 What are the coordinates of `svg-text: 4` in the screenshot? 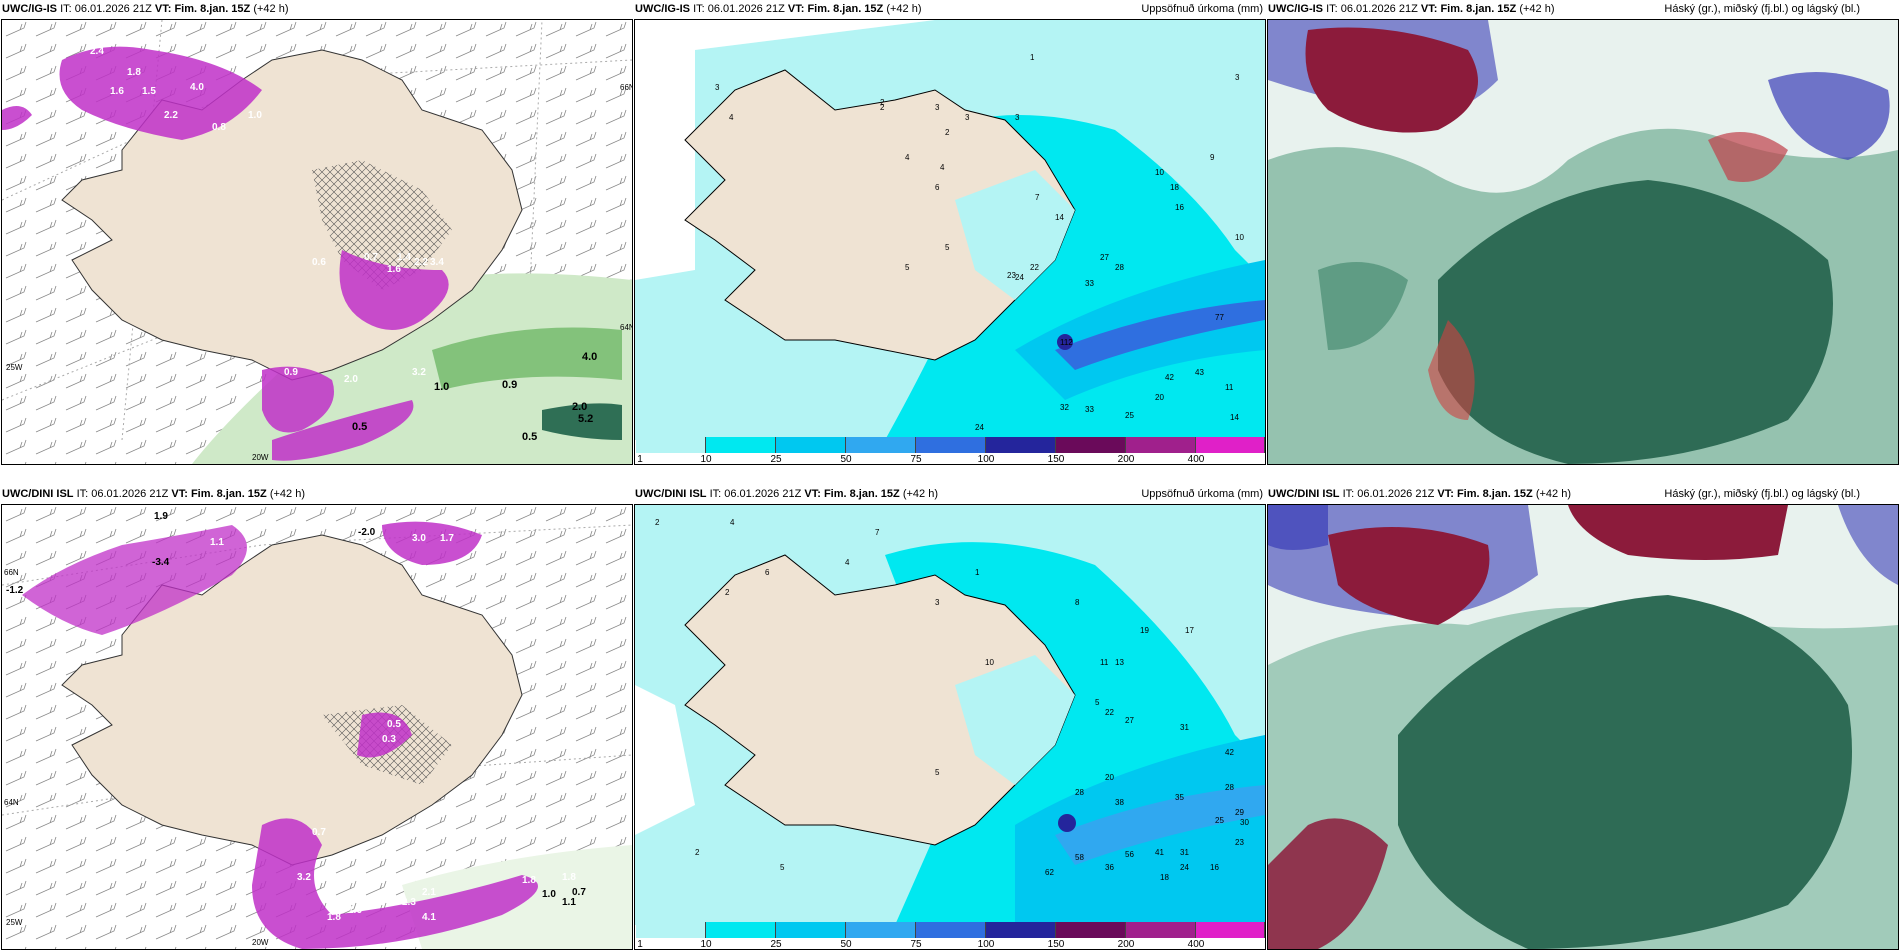 It's located at (907, 157).